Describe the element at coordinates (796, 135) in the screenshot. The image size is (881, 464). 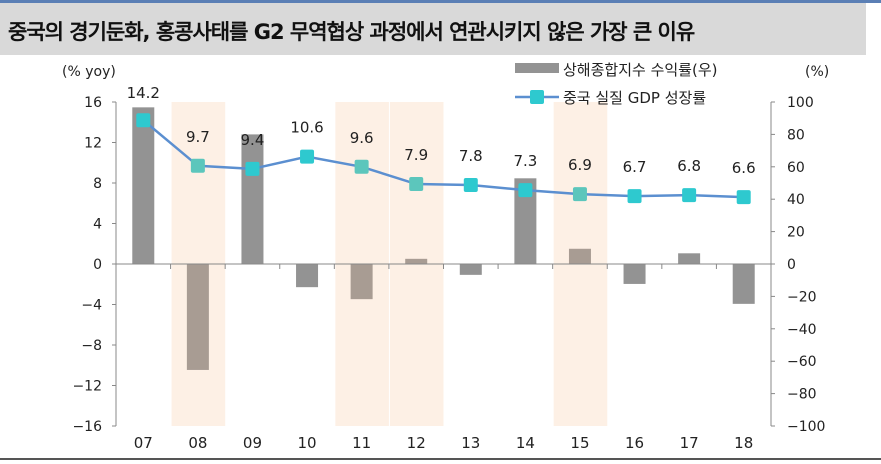
I see `right-tick-label: 80` at that location.